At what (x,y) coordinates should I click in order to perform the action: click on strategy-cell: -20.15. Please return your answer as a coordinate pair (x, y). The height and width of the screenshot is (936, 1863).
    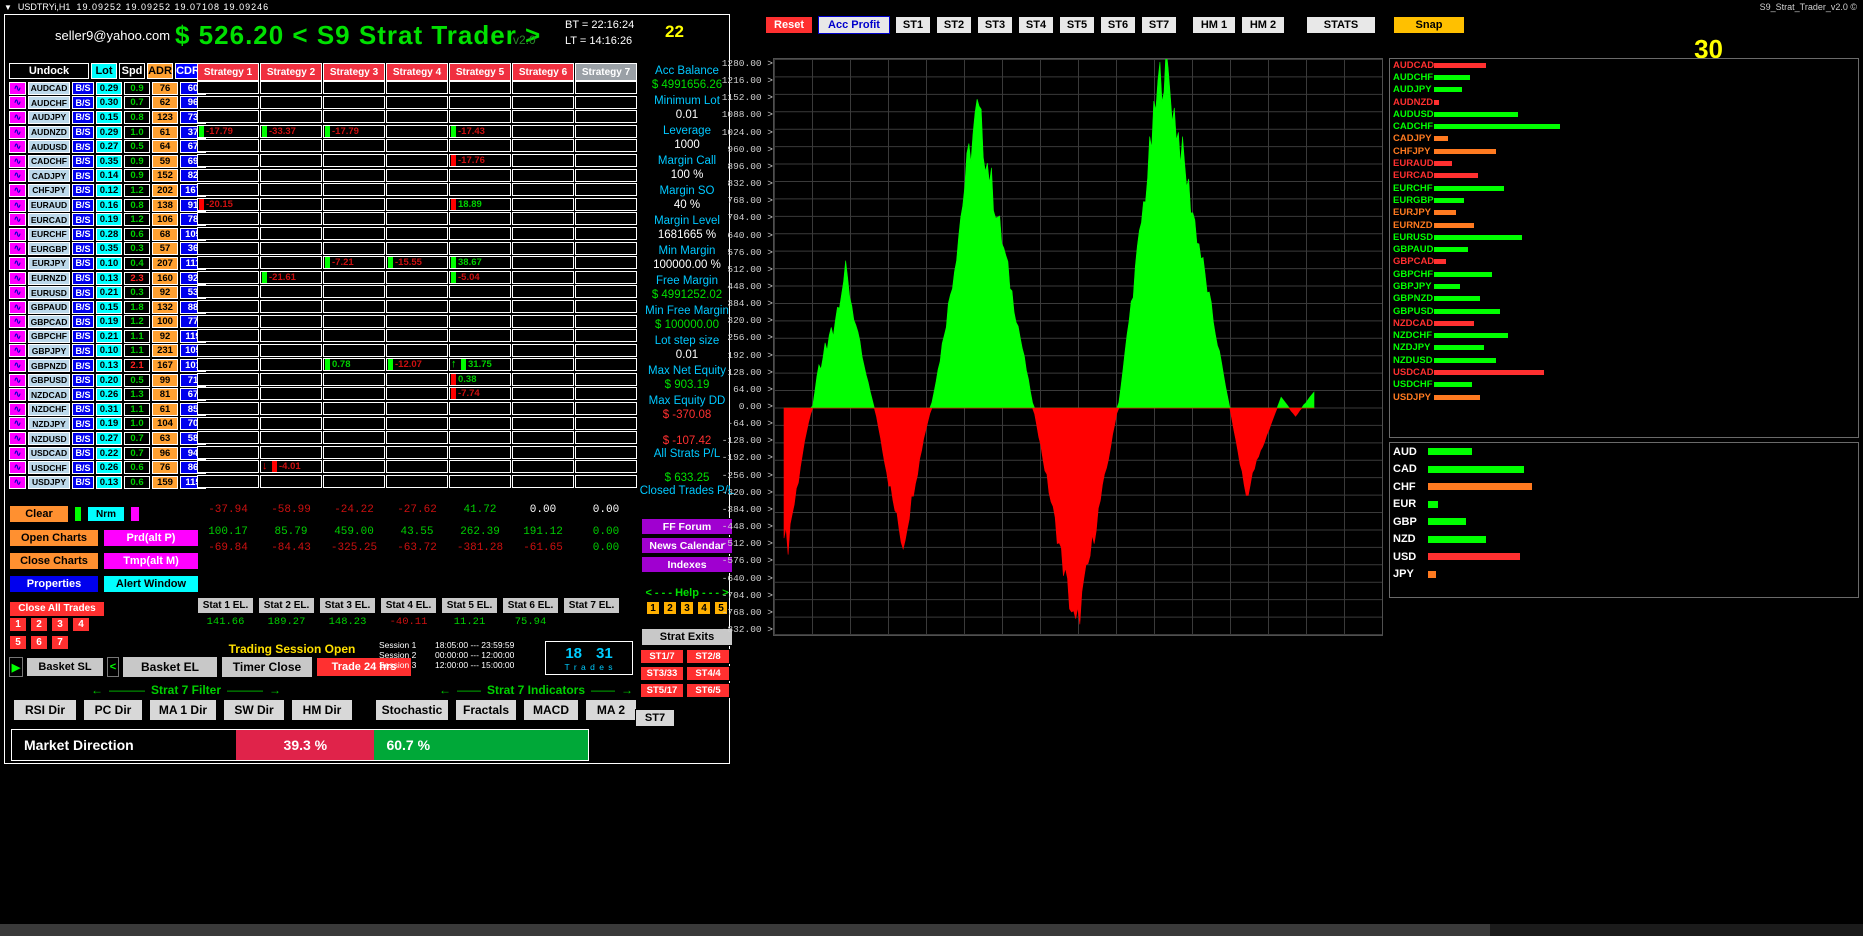
    Looking at the image, I should click on (228, 204).